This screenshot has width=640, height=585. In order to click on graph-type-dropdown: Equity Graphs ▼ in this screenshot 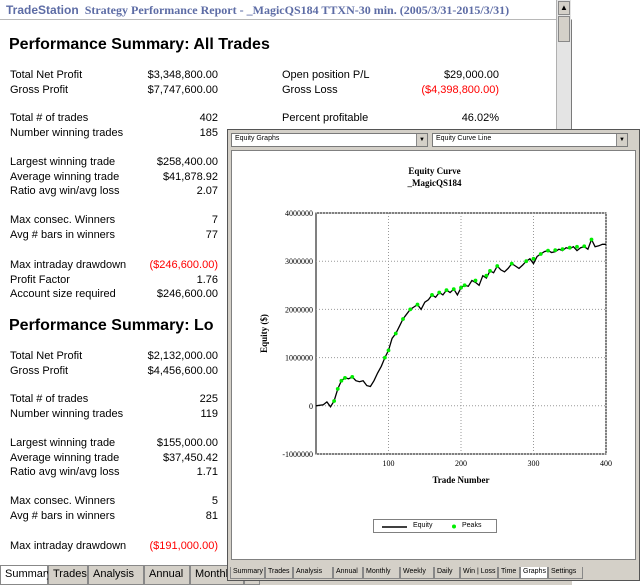, I will do `click(329, 140)`.